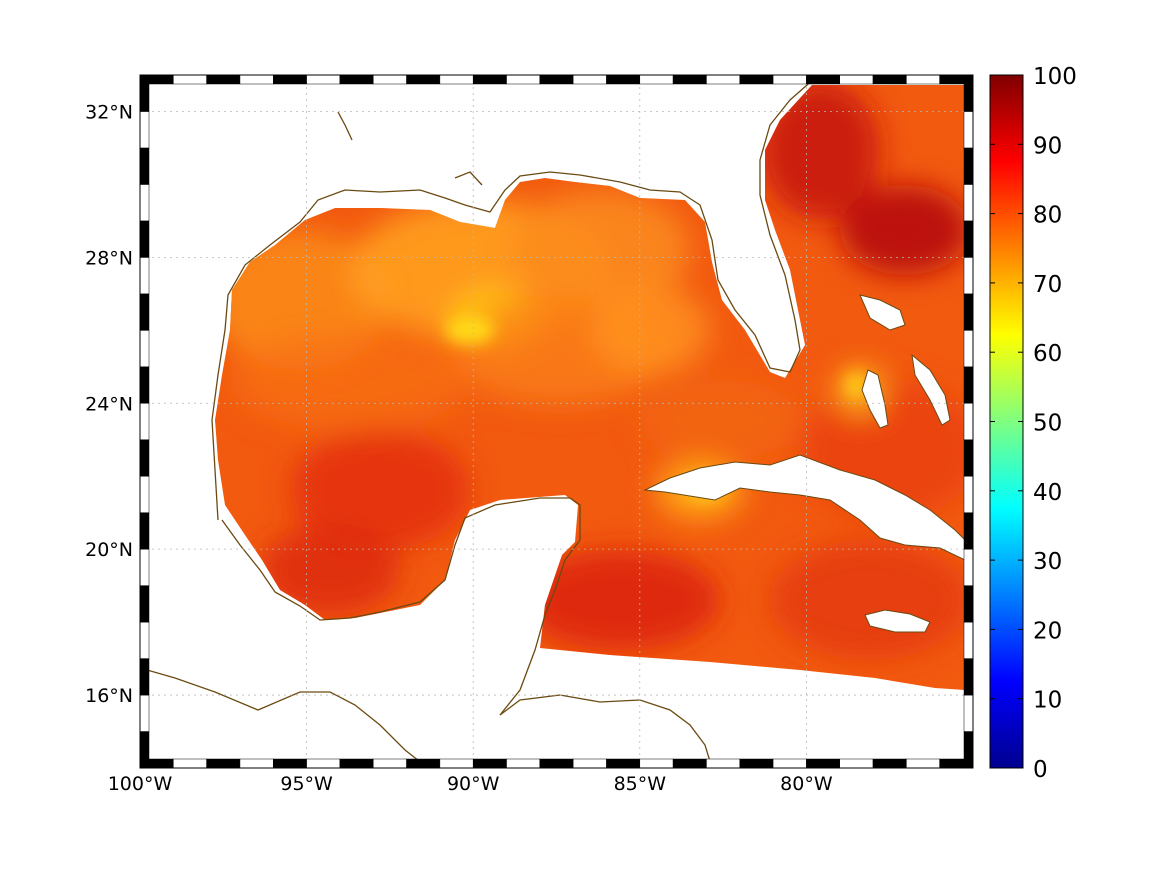 The height and width of the screenshot is (875, 1167). What do you see at coordinates (1047, 285) in the screenshot?
I see `colorbar-tick-label: 70` at bounding box center [1047, 285].